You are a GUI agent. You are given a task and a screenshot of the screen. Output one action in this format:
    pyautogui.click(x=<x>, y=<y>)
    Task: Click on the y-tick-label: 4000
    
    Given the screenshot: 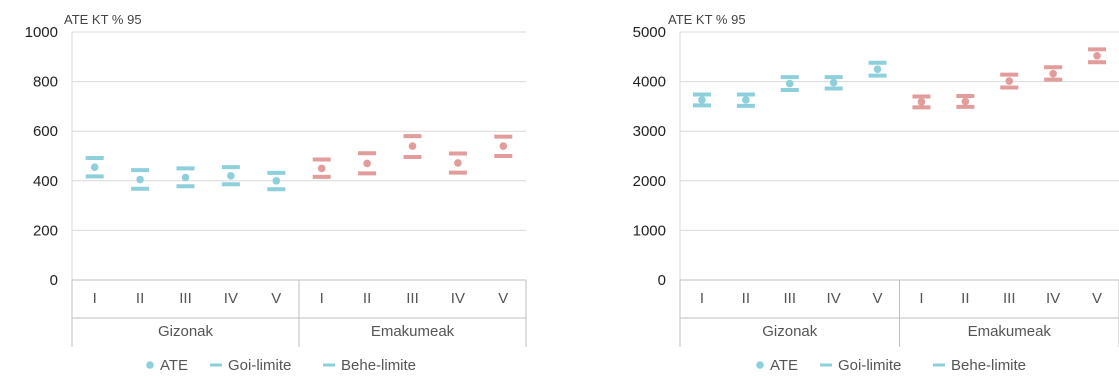 What is the action you would take?
    pyautogui.click(x=649, y=82)
    